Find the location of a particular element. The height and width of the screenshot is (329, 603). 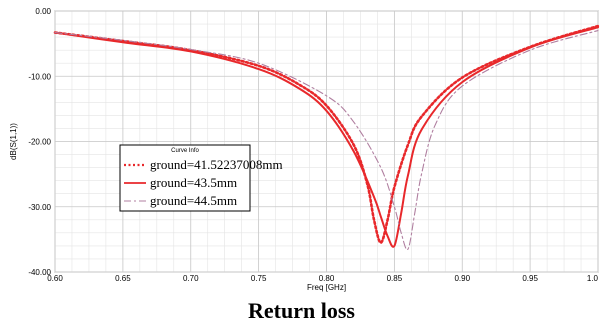

y-tick-label: 0.00 is located at coordinates (43, 11).